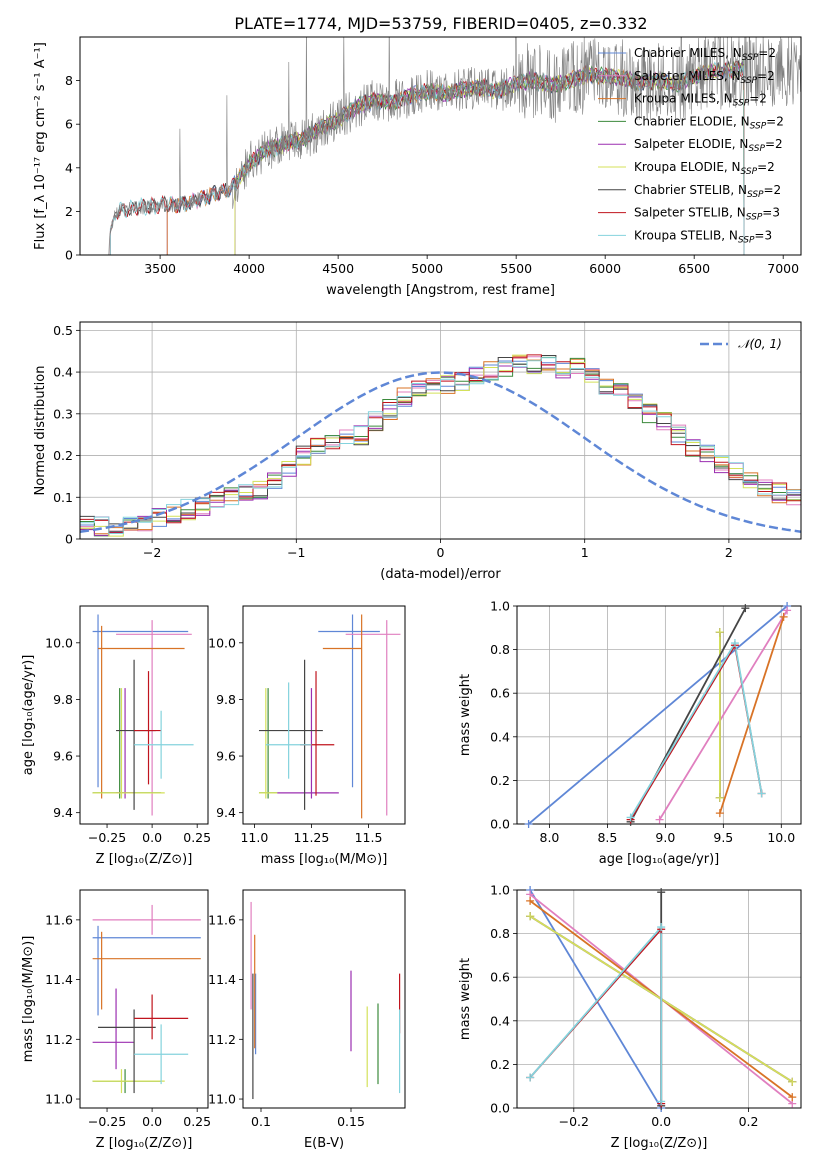 The height and width of the screenshot is (1170, 819). What do you see at coordinates (723, 837) in the screenshot?
I see `x-tick-label: 9.5` at bounding box center [723, 837].